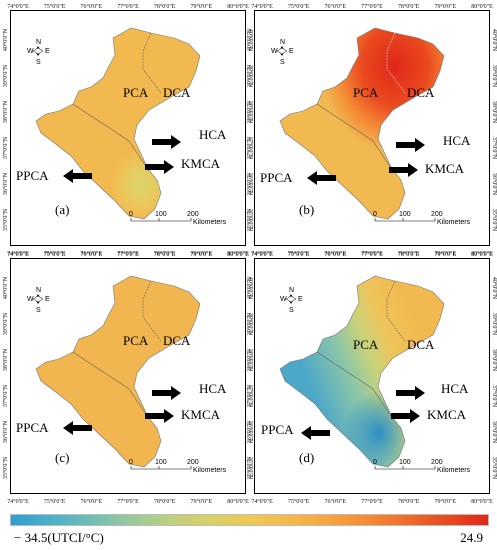 The image size is (497, 550). What do you see at coordinates (5, 467) in the screenshot?
I see `tick-lat-p2-5: 35°0'0"N` at bounding box center [5, 467].